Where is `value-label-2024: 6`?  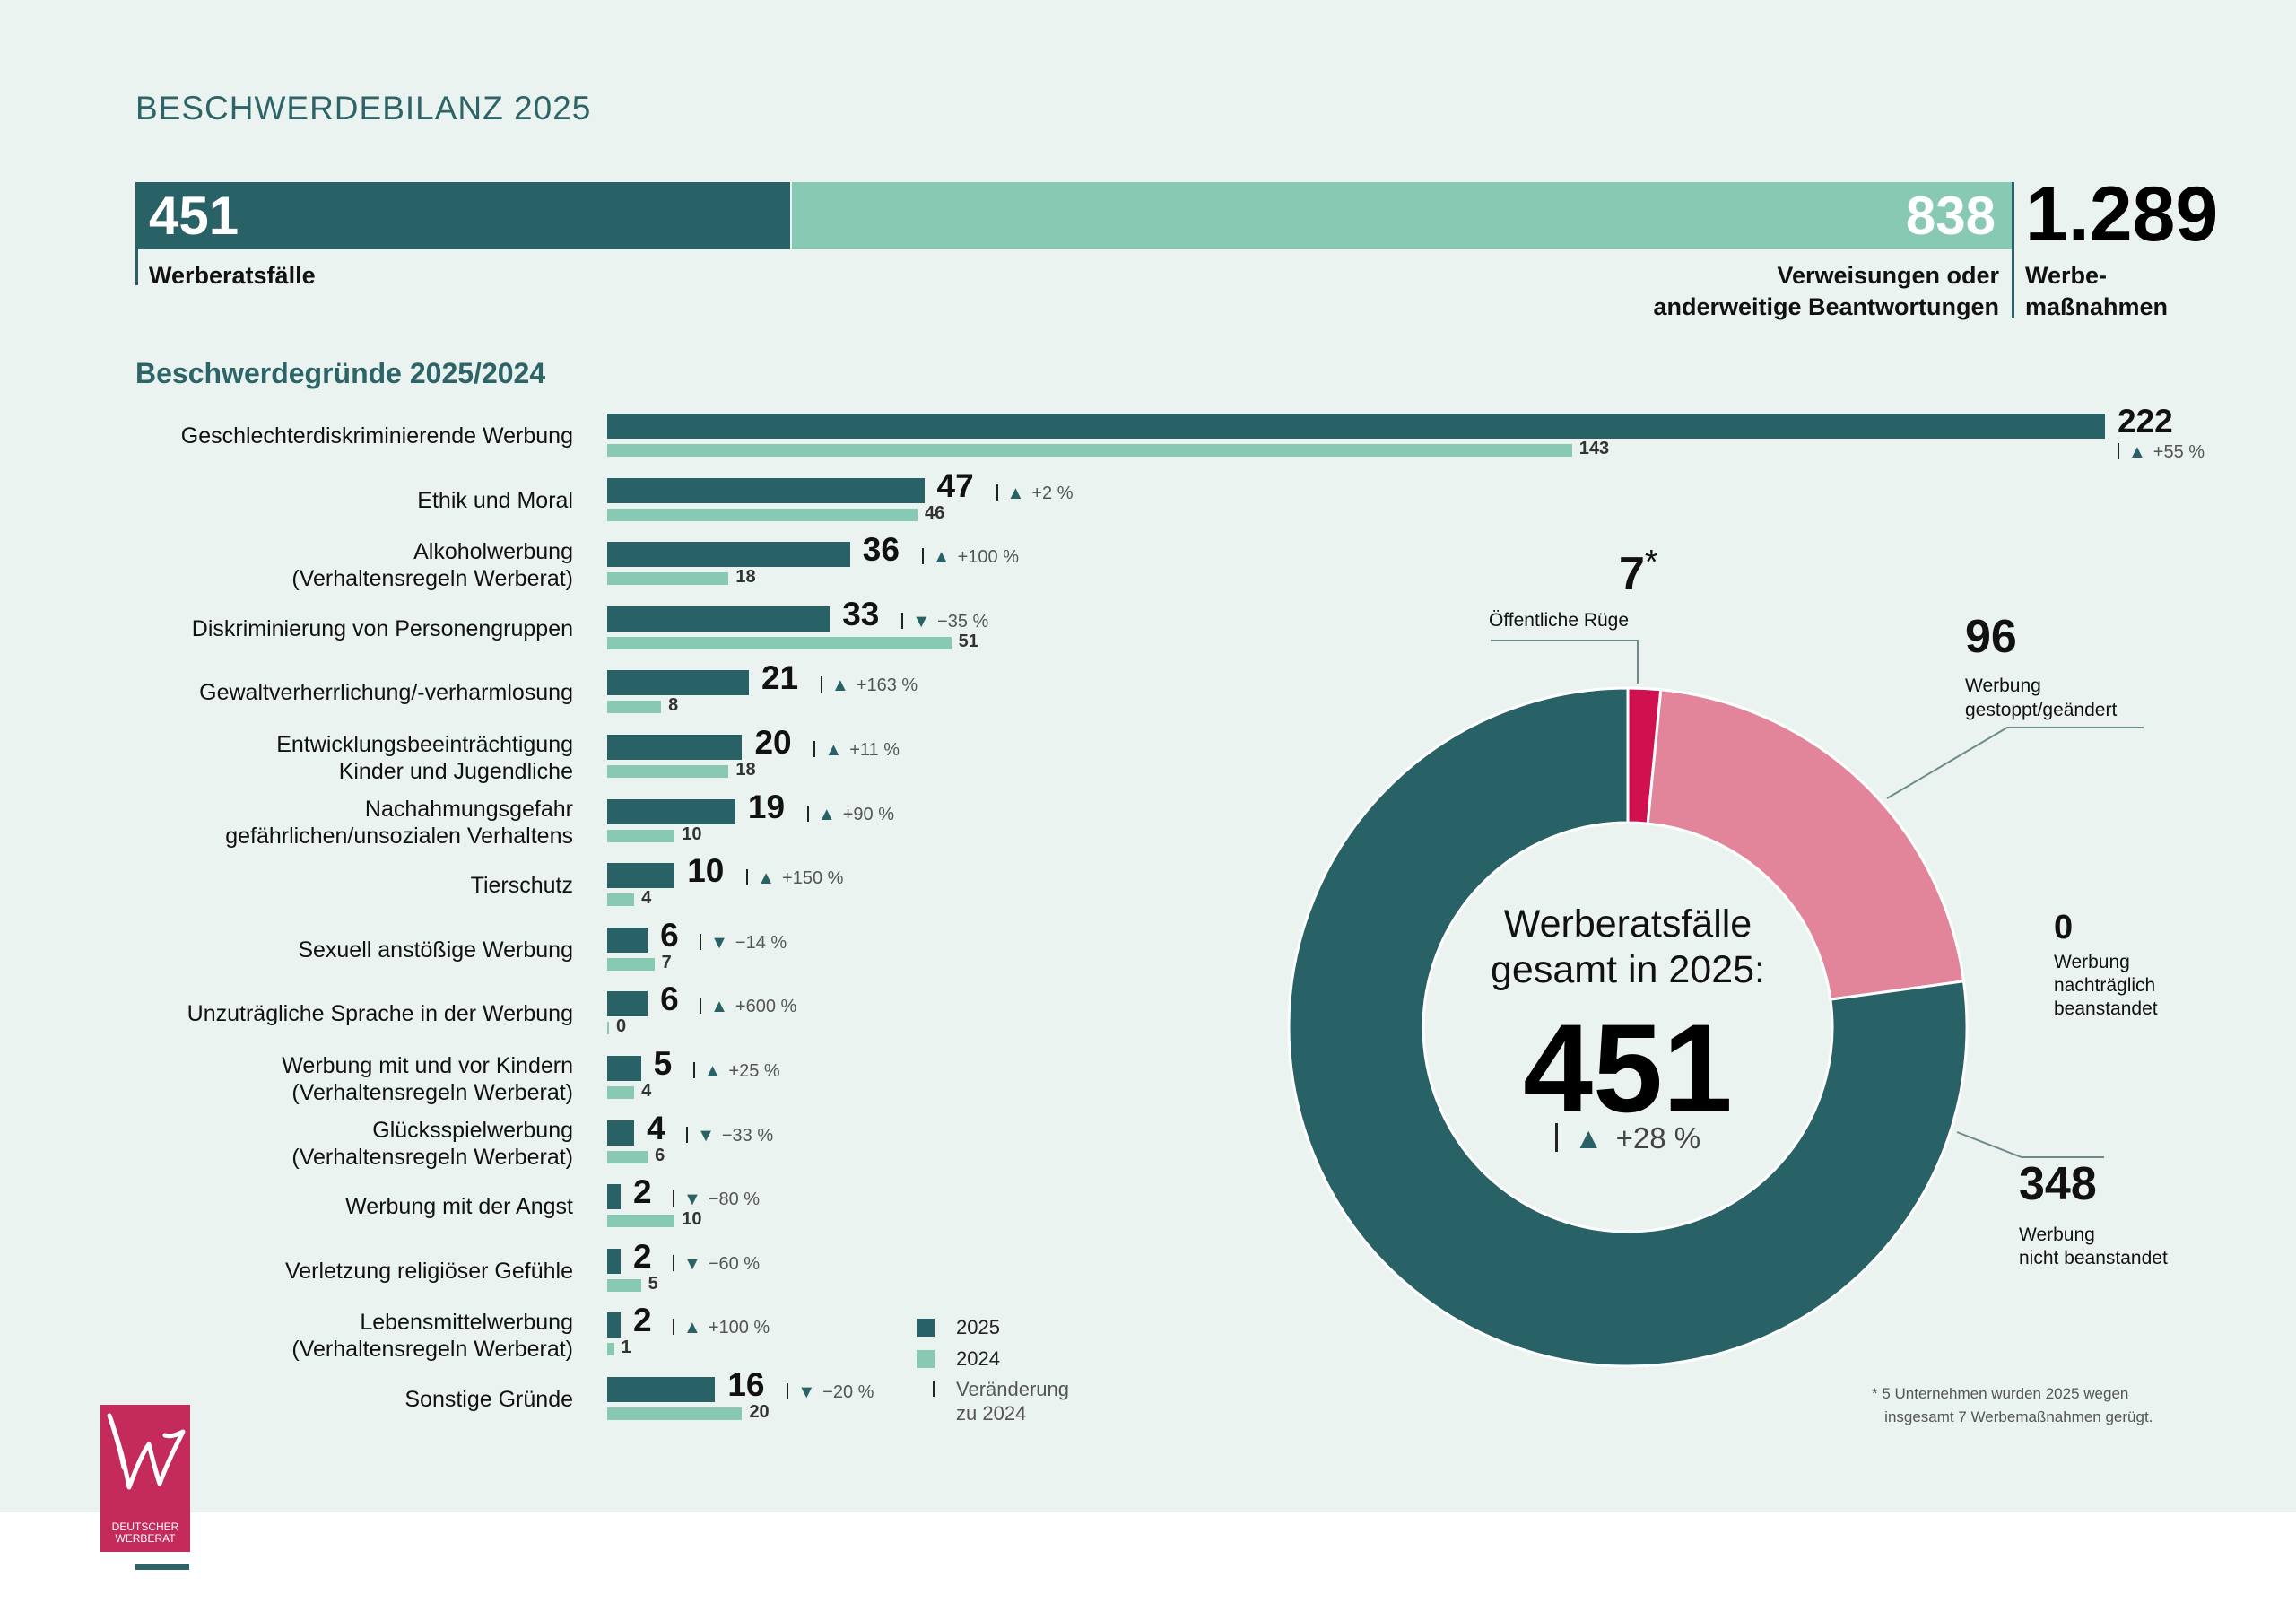 value-label-2024: 6 is located at coordinates (660, 1155).